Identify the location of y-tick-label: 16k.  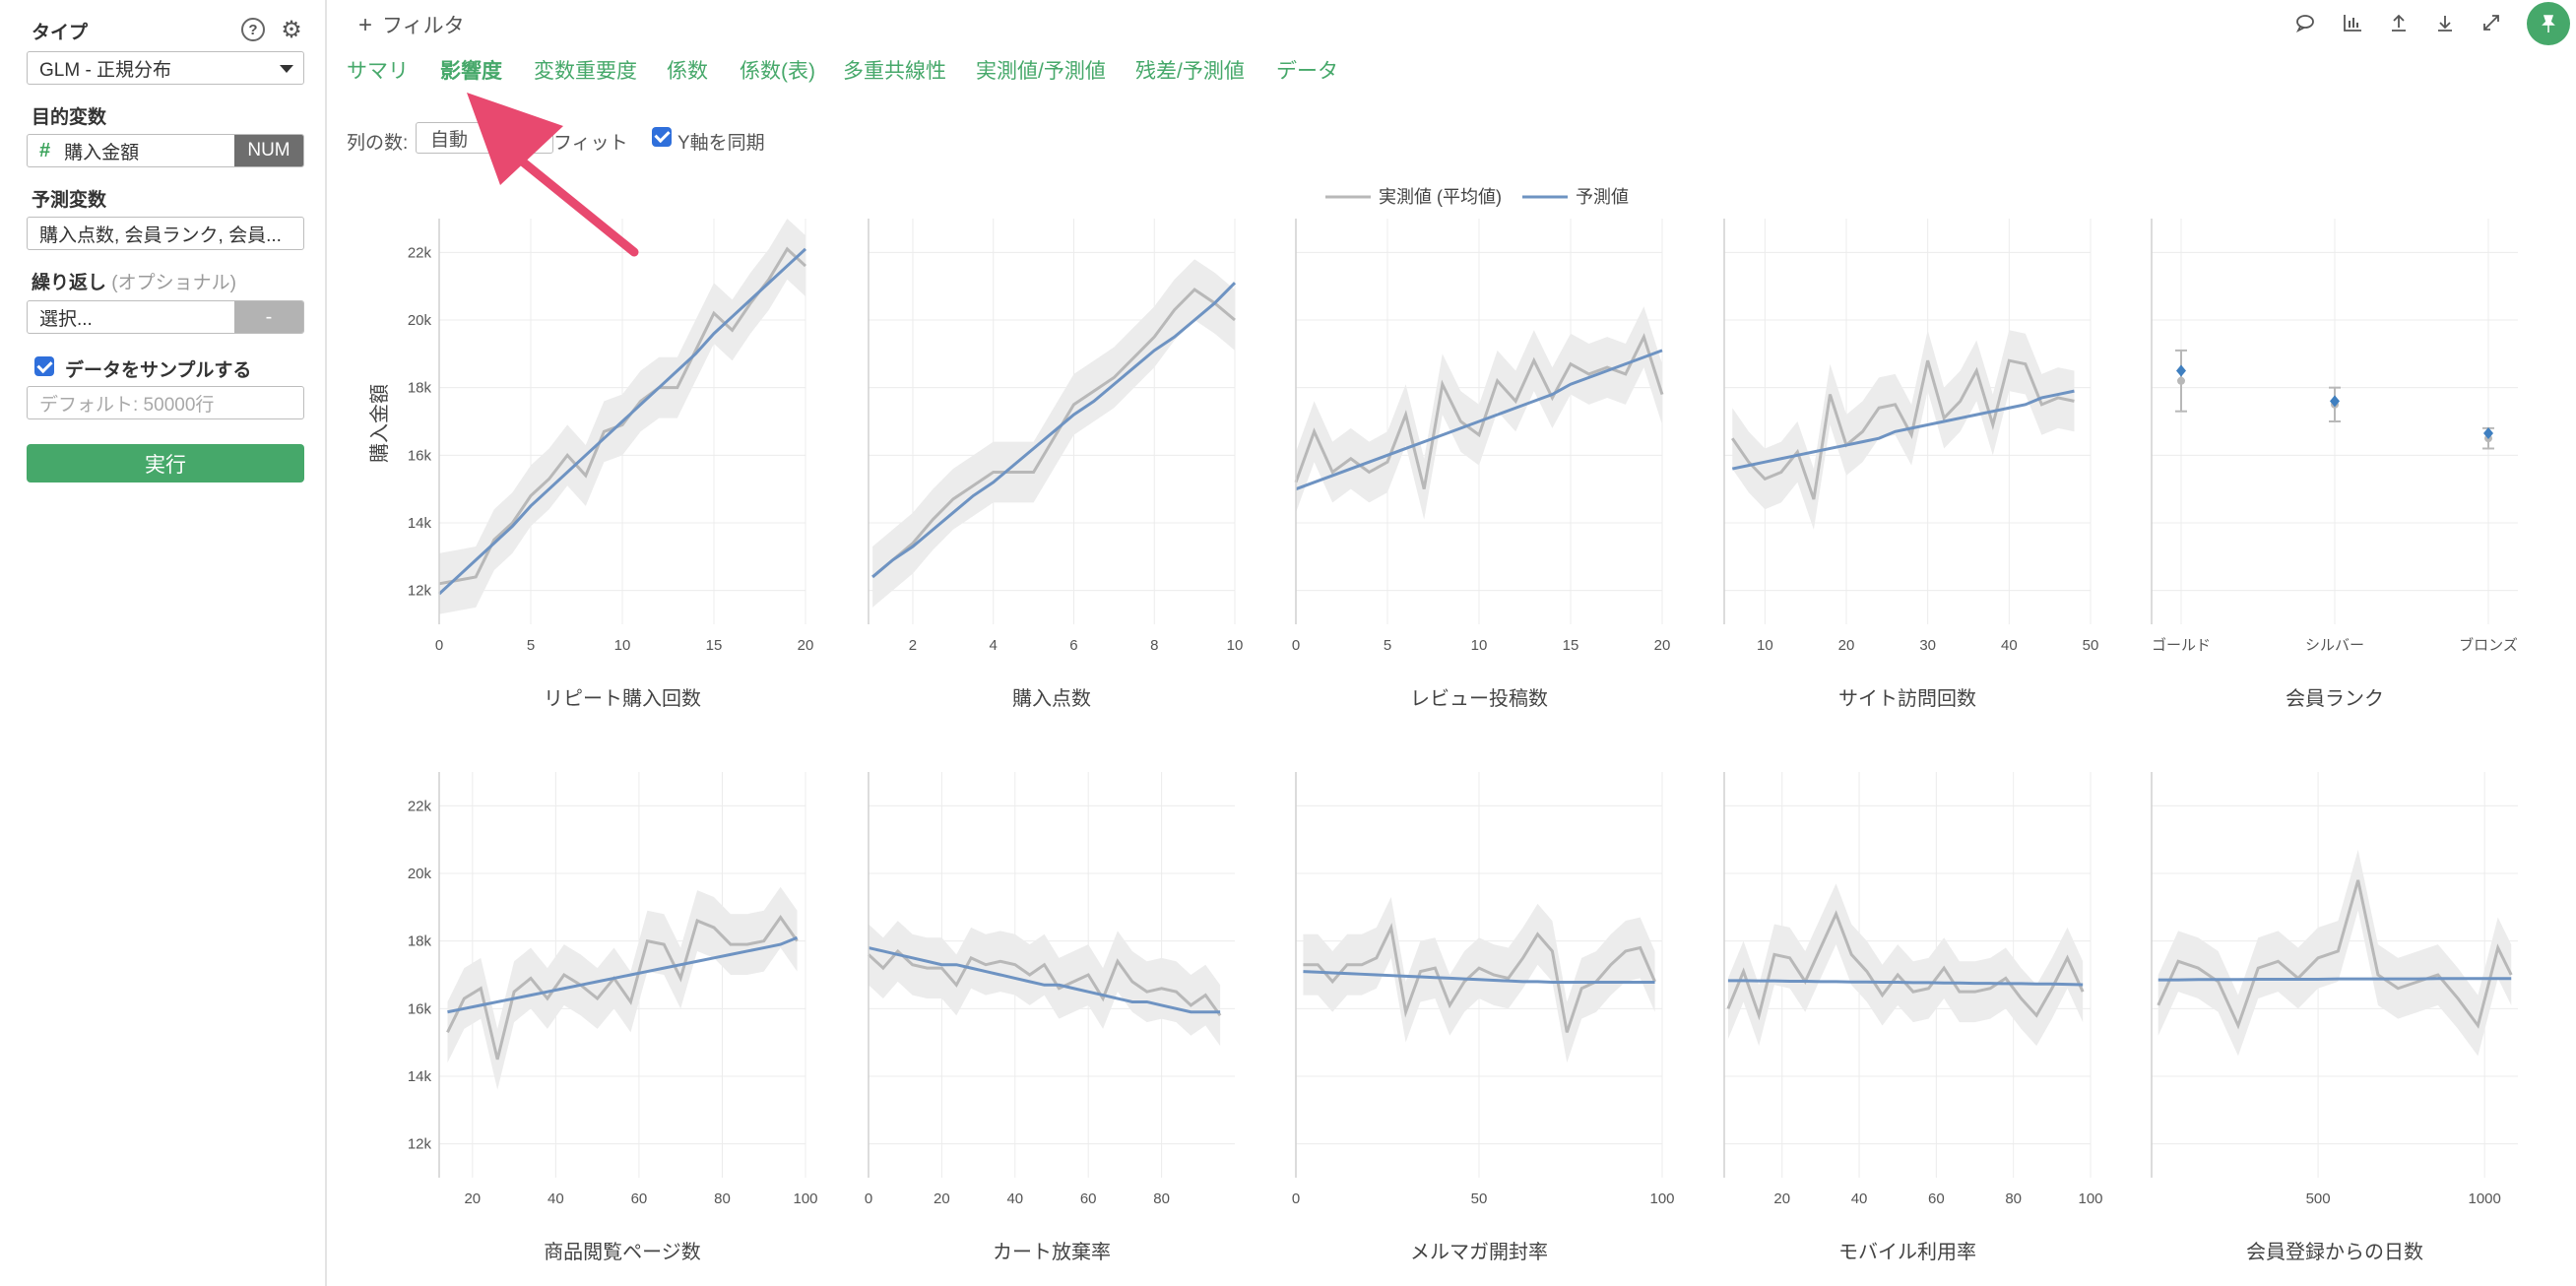
(420, 1009).